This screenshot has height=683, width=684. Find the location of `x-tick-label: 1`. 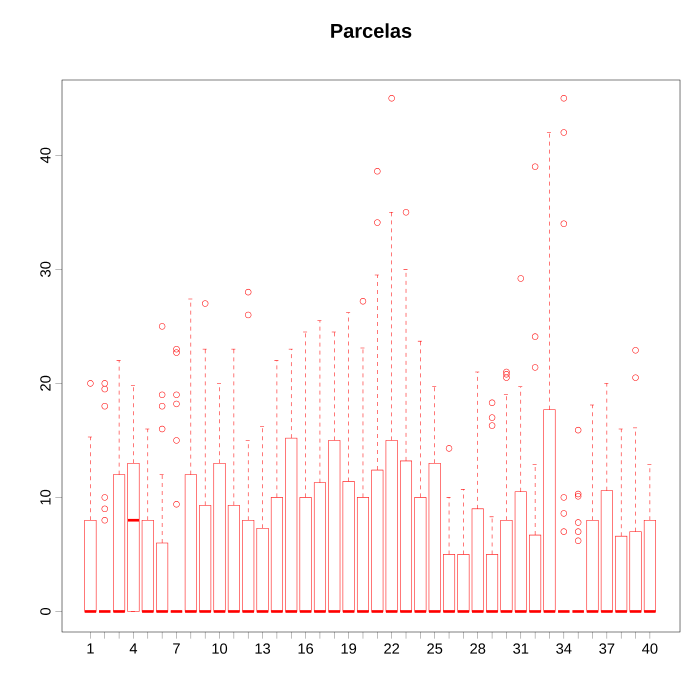

x-tick-label: 1 is located at coordinates (90, 648).